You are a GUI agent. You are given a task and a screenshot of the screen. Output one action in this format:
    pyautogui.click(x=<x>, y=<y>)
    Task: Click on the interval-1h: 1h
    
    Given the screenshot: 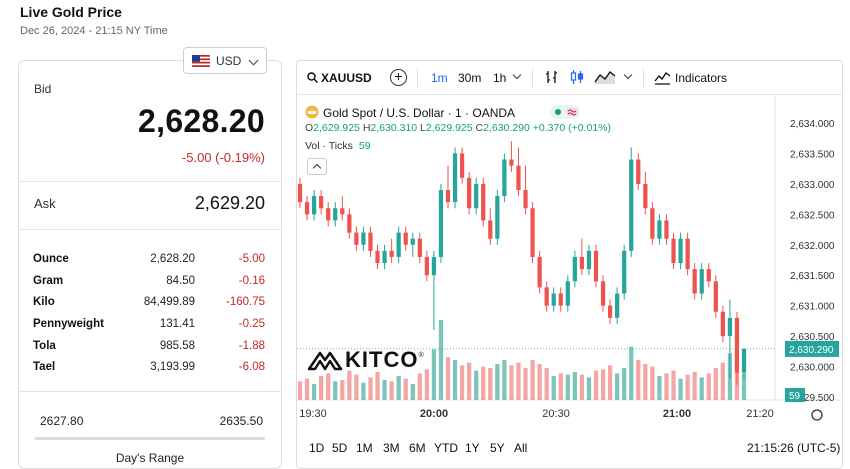 What is the action you would take?
    pyautogui.click(x=500, y=78)
    